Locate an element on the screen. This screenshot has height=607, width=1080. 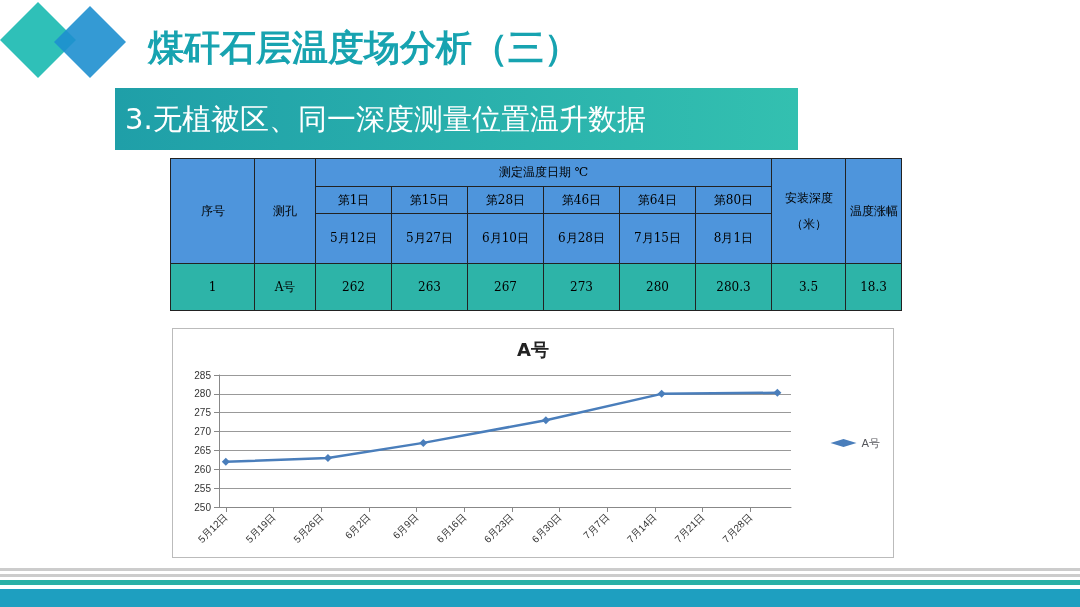
text: 7月15日 is located at coordinates (657, 238).